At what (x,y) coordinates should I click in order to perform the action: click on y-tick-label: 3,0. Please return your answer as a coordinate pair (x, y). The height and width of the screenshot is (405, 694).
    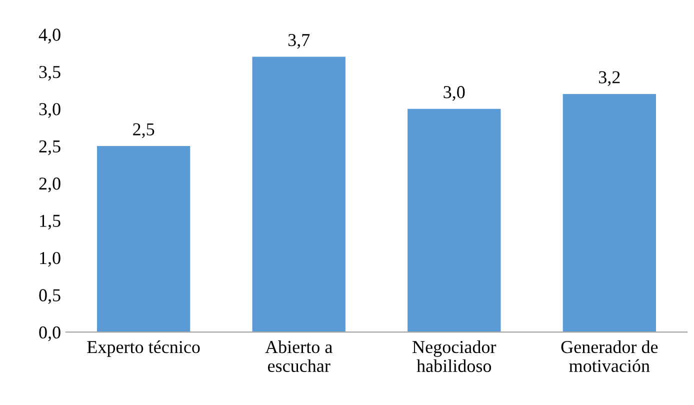
    Looking at the image, I should click on (49, 110).